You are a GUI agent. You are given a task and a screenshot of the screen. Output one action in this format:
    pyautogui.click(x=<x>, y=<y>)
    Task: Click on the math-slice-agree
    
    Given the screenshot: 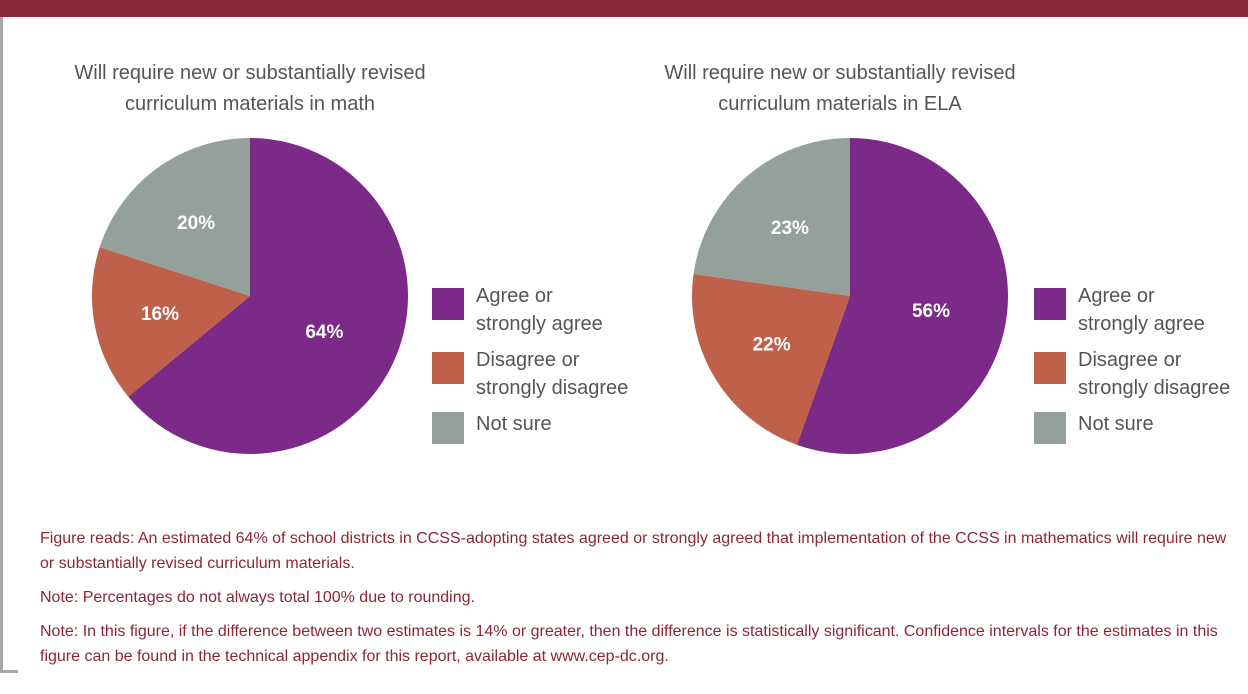 What is the action you would take?
    pyautogui.click(x=268, y=296)
    